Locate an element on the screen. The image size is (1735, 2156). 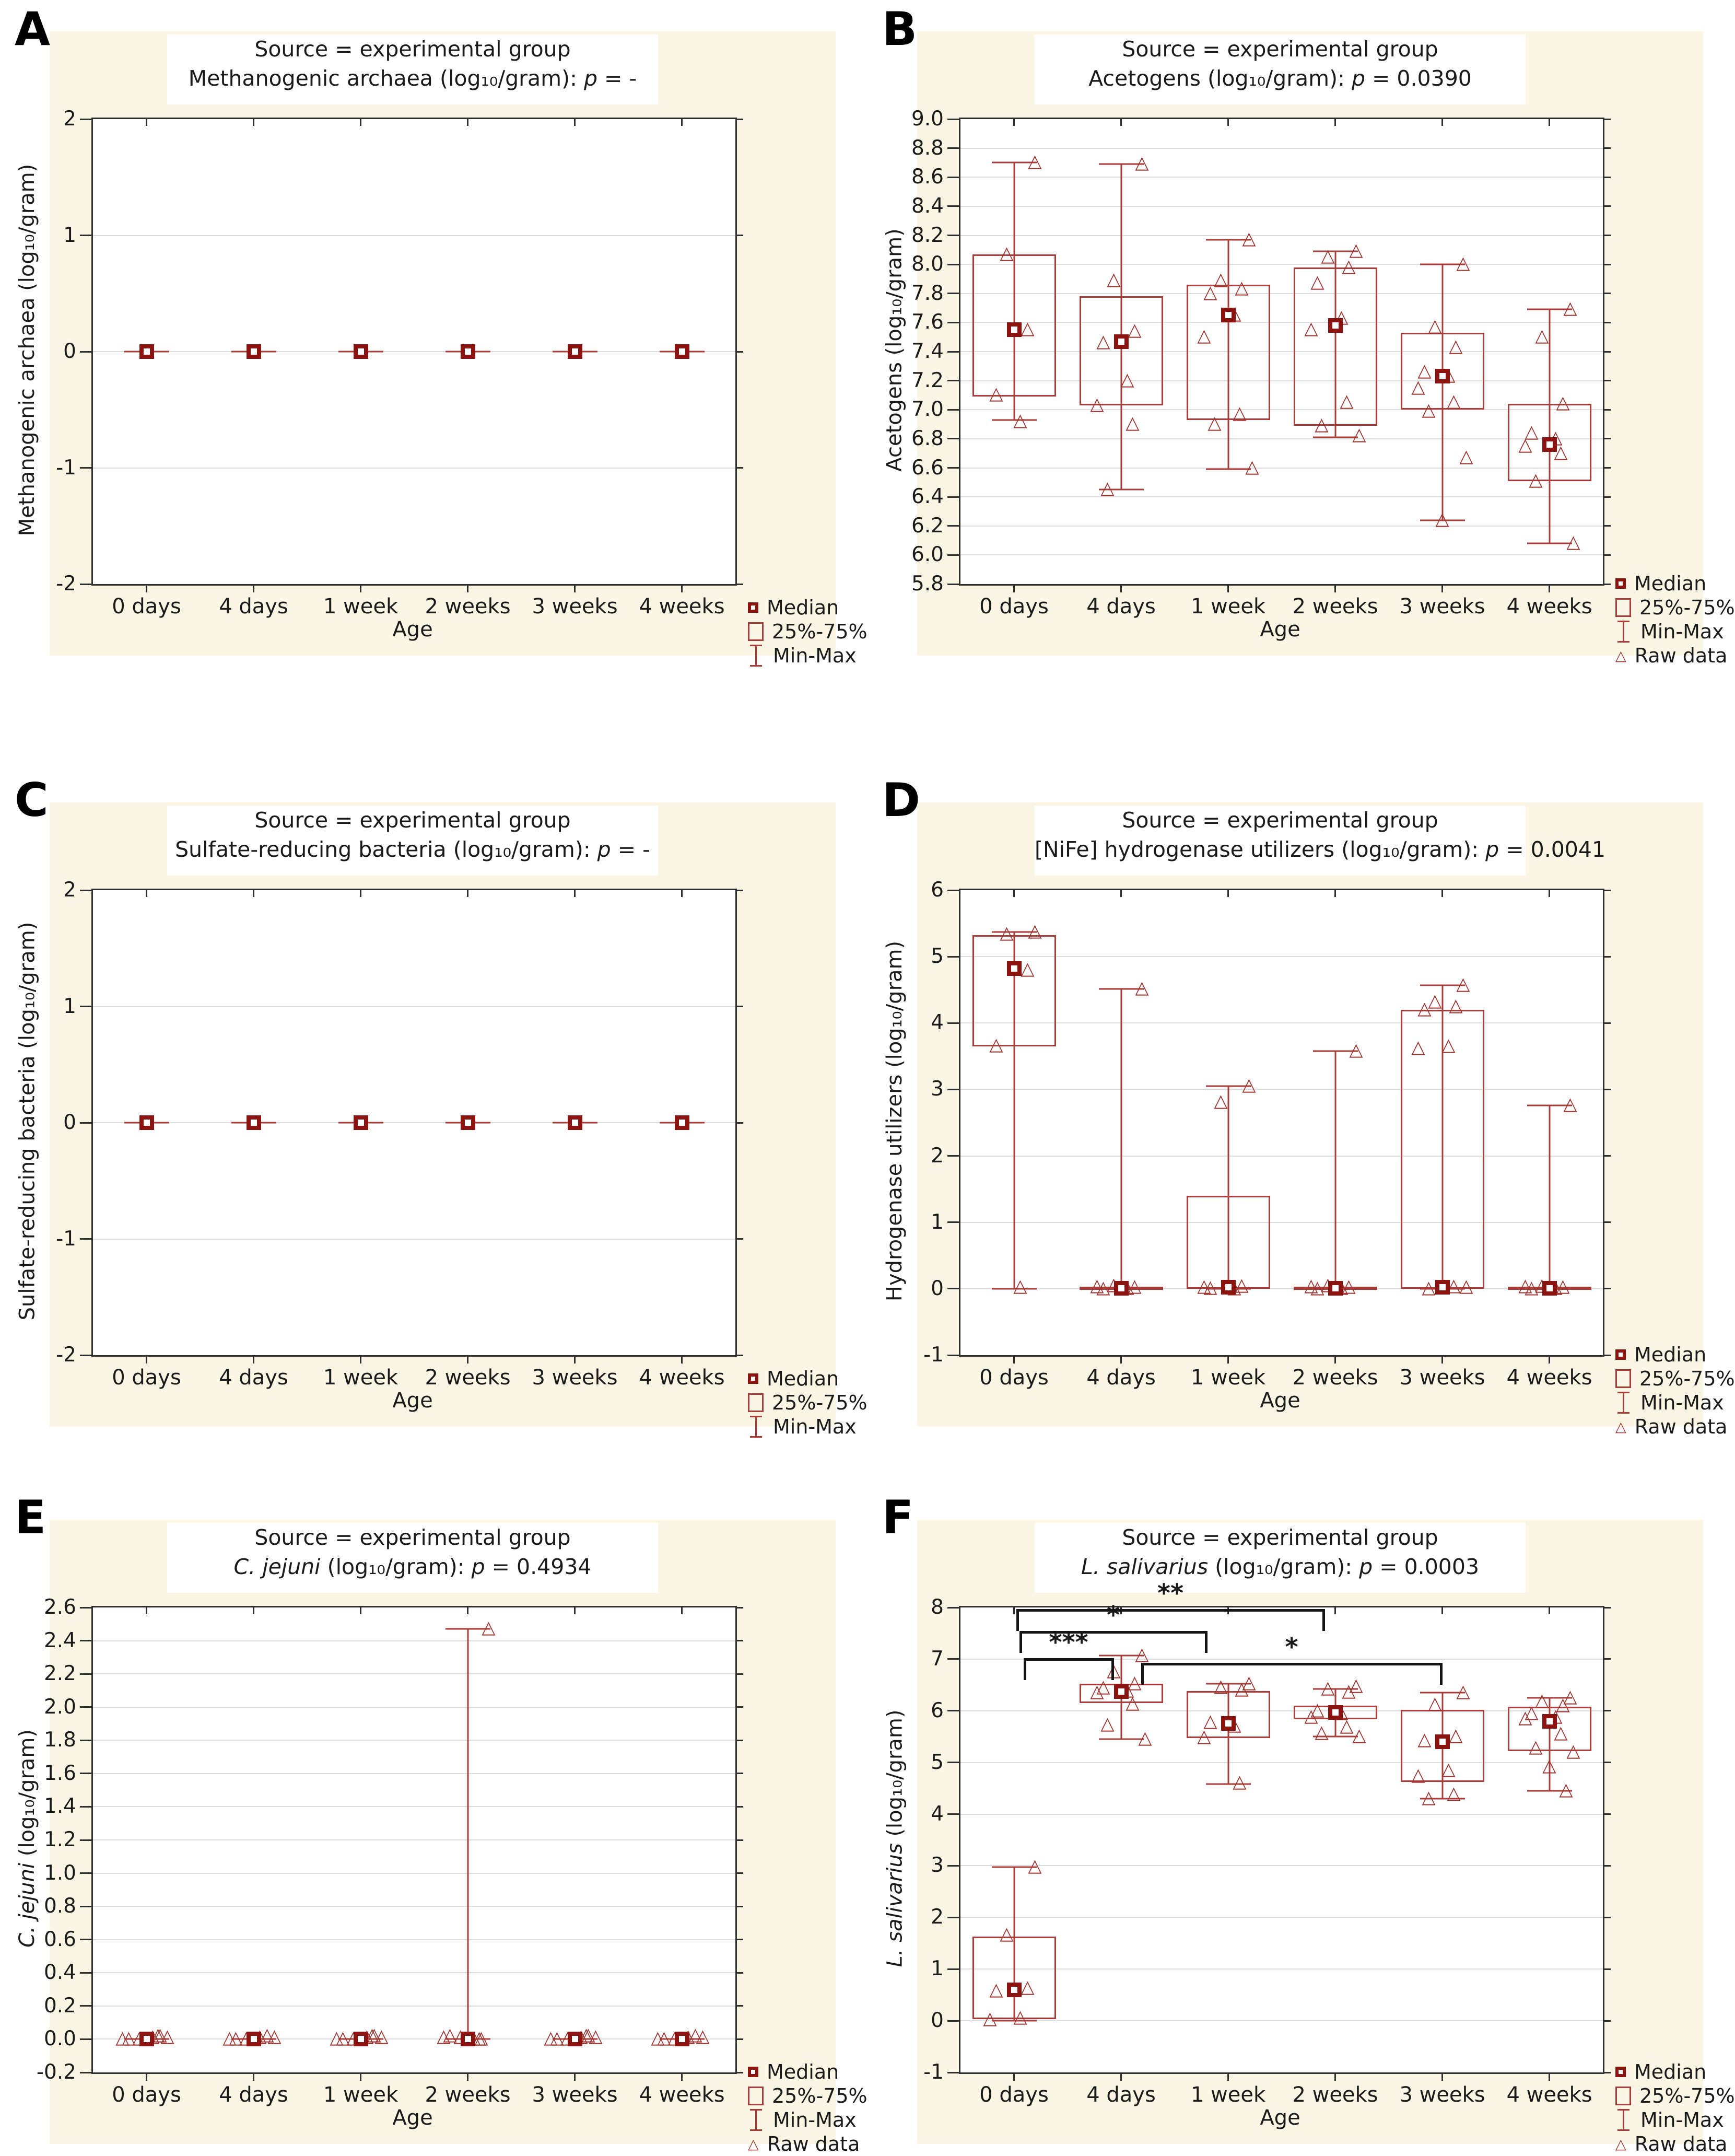
x-tick-label: 4 weeks is located at coordinates (1549, 2095).